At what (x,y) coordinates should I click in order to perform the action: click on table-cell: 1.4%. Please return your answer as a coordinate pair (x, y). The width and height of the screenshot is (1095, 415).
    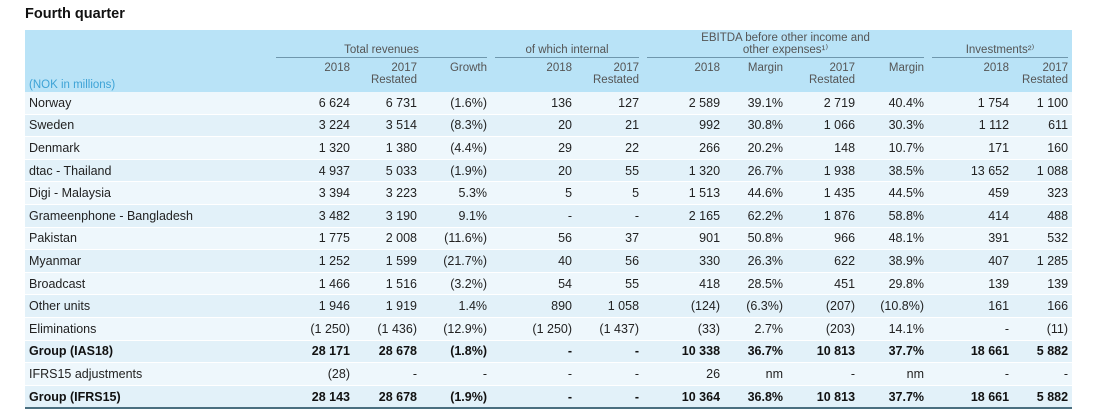
    Looking at the image, I should click on (456, 306).